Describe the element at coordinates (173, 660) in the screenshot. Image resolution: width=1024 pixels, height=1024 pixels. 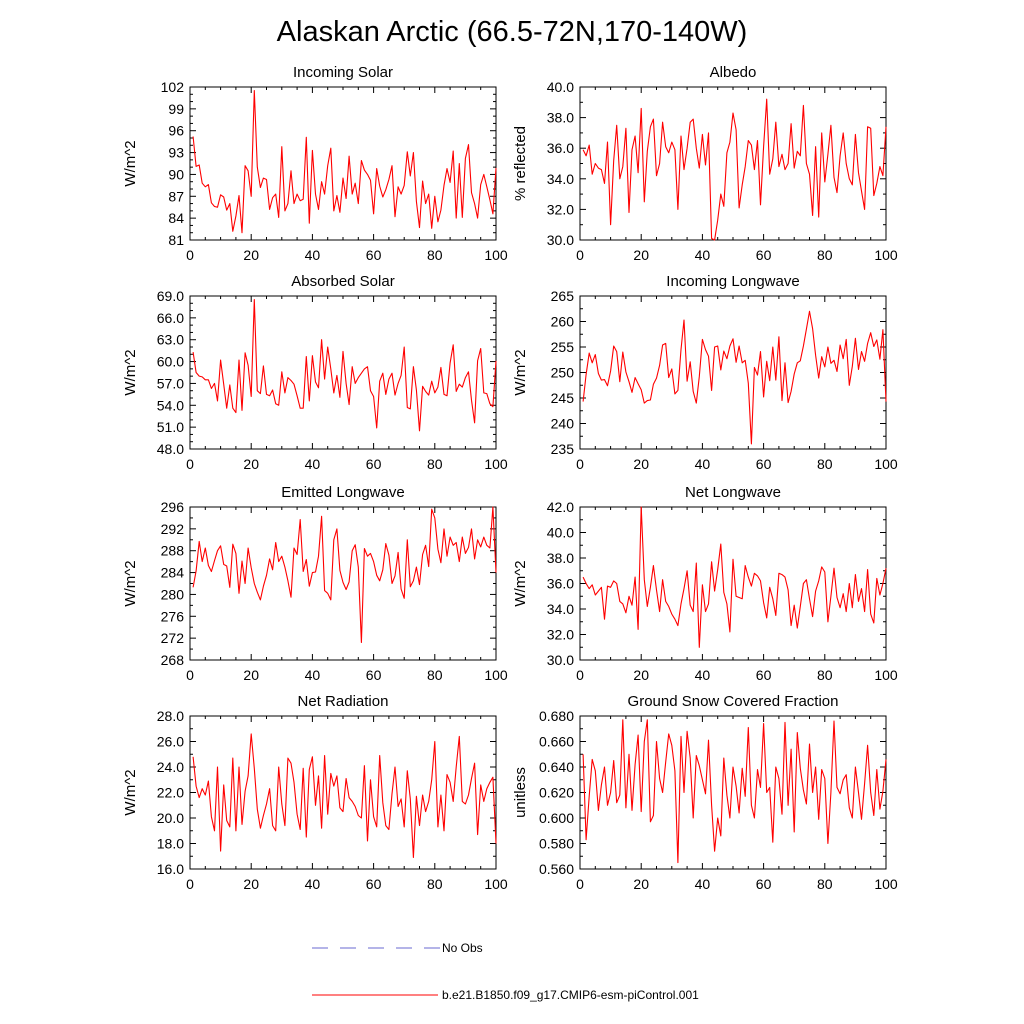
I see `y-tick-label: 268` at that location.